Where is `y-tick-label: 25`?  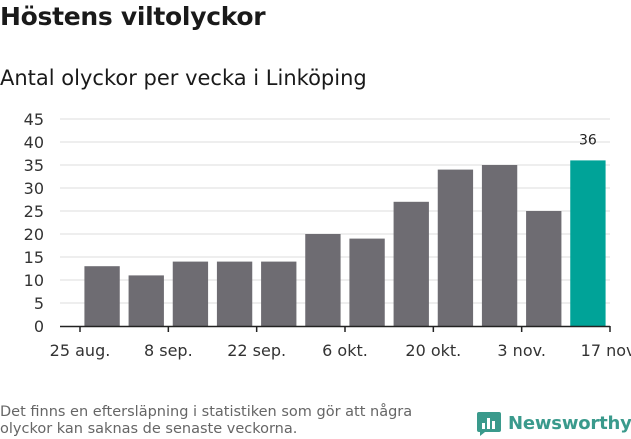 y-tick-label: 25 is located at coordinates (34, 211).